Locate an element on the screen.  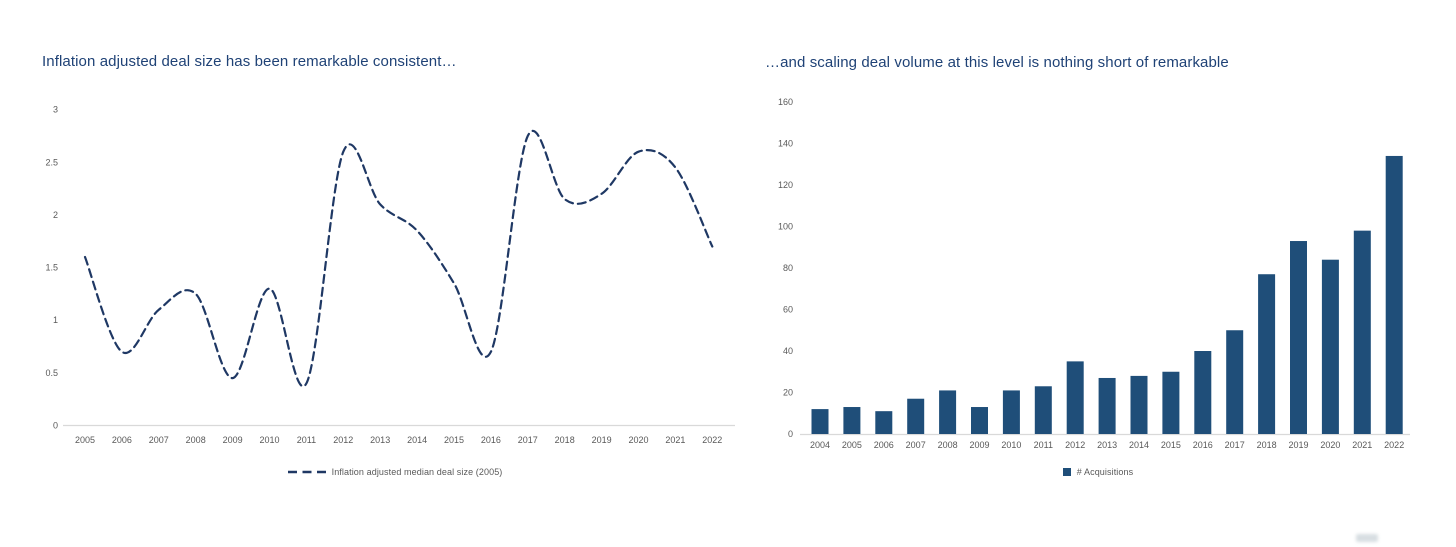
y-tick-label: 60 is located at coordinates (788, 310).